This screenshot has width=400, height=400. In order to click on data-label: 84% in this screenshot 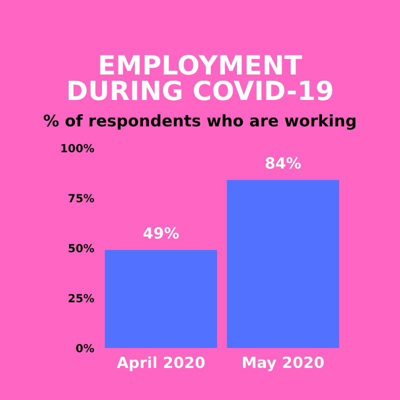, I will do `click(283, 163)`.